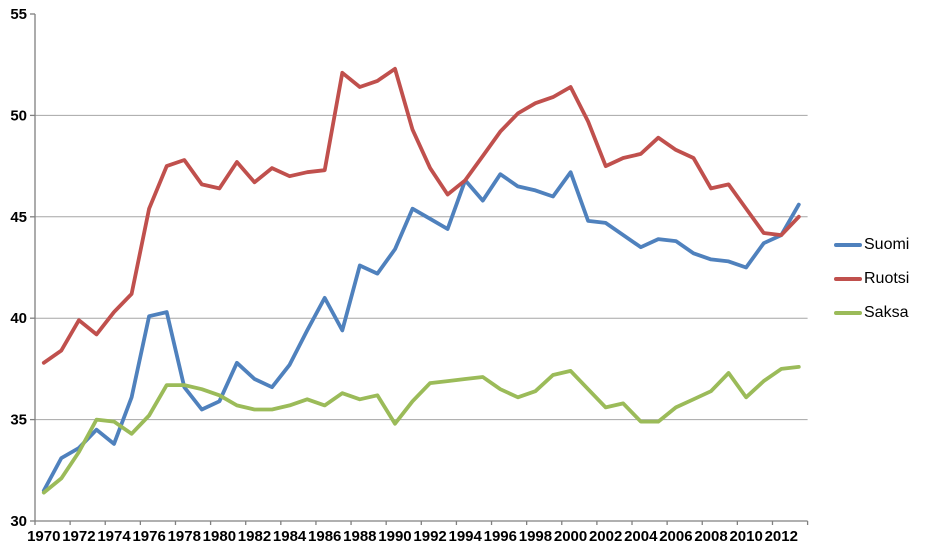 The height and width of the screenshot is (554, 928). Describe the element at coordinates (18, 115) in the screenshot. I see `y-axis-label: 50` at that location.